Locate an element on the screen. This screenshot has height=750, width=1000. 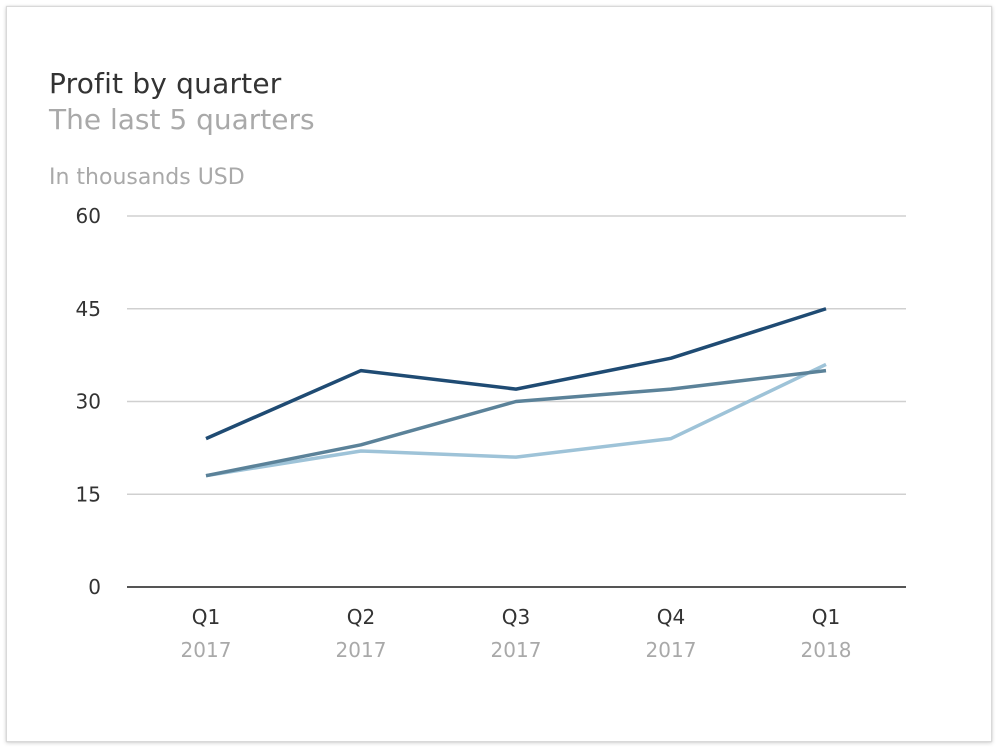
y-tick-label: 15 is located at coordinates (88, 494).